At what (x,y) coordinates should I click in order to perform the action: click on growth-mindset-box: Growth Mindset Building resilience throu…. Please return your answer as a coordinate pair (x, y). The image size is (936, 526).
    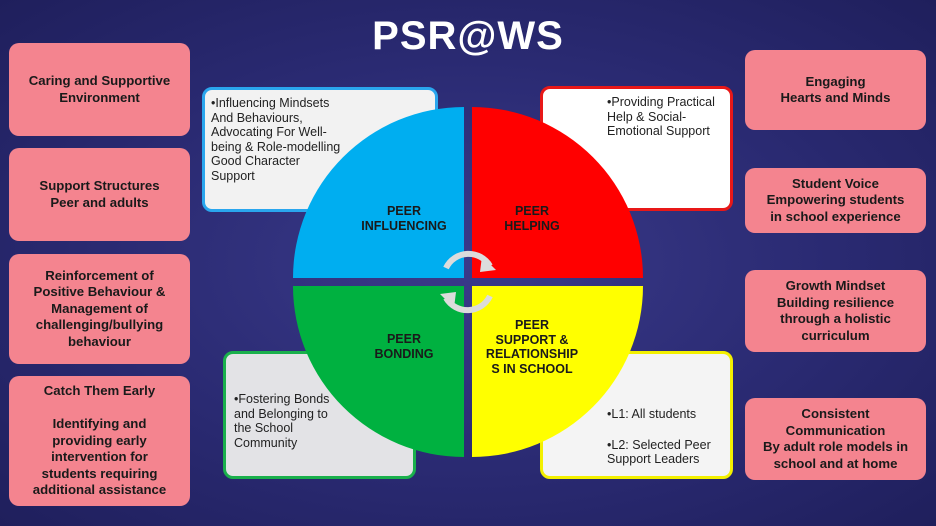
    Looking at the image, I should click on (835, 311).